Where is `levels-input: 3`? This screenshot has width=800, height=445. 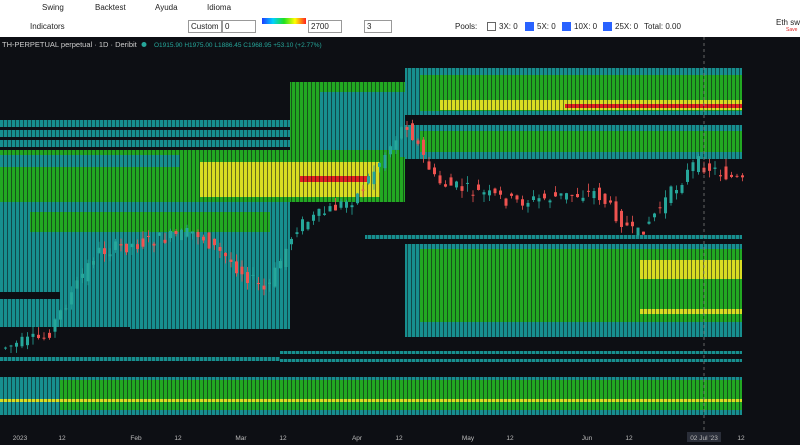
levels-input: 3 is located at coordinates (378, 26).